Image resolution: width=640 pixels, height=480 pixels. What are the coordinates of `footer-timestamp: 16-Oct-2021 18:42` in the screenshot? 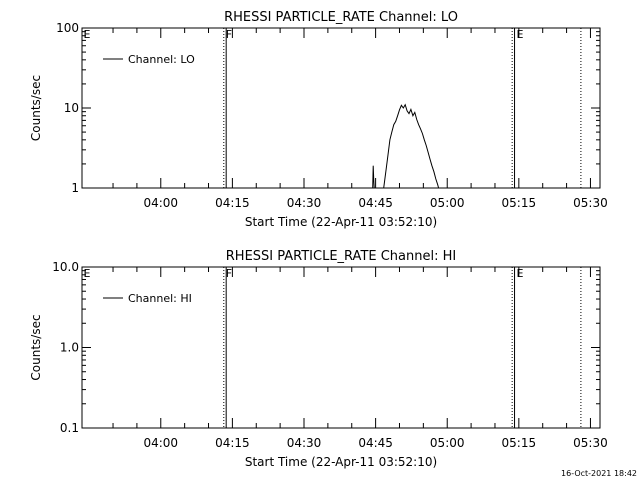 It's located at (599, 473).